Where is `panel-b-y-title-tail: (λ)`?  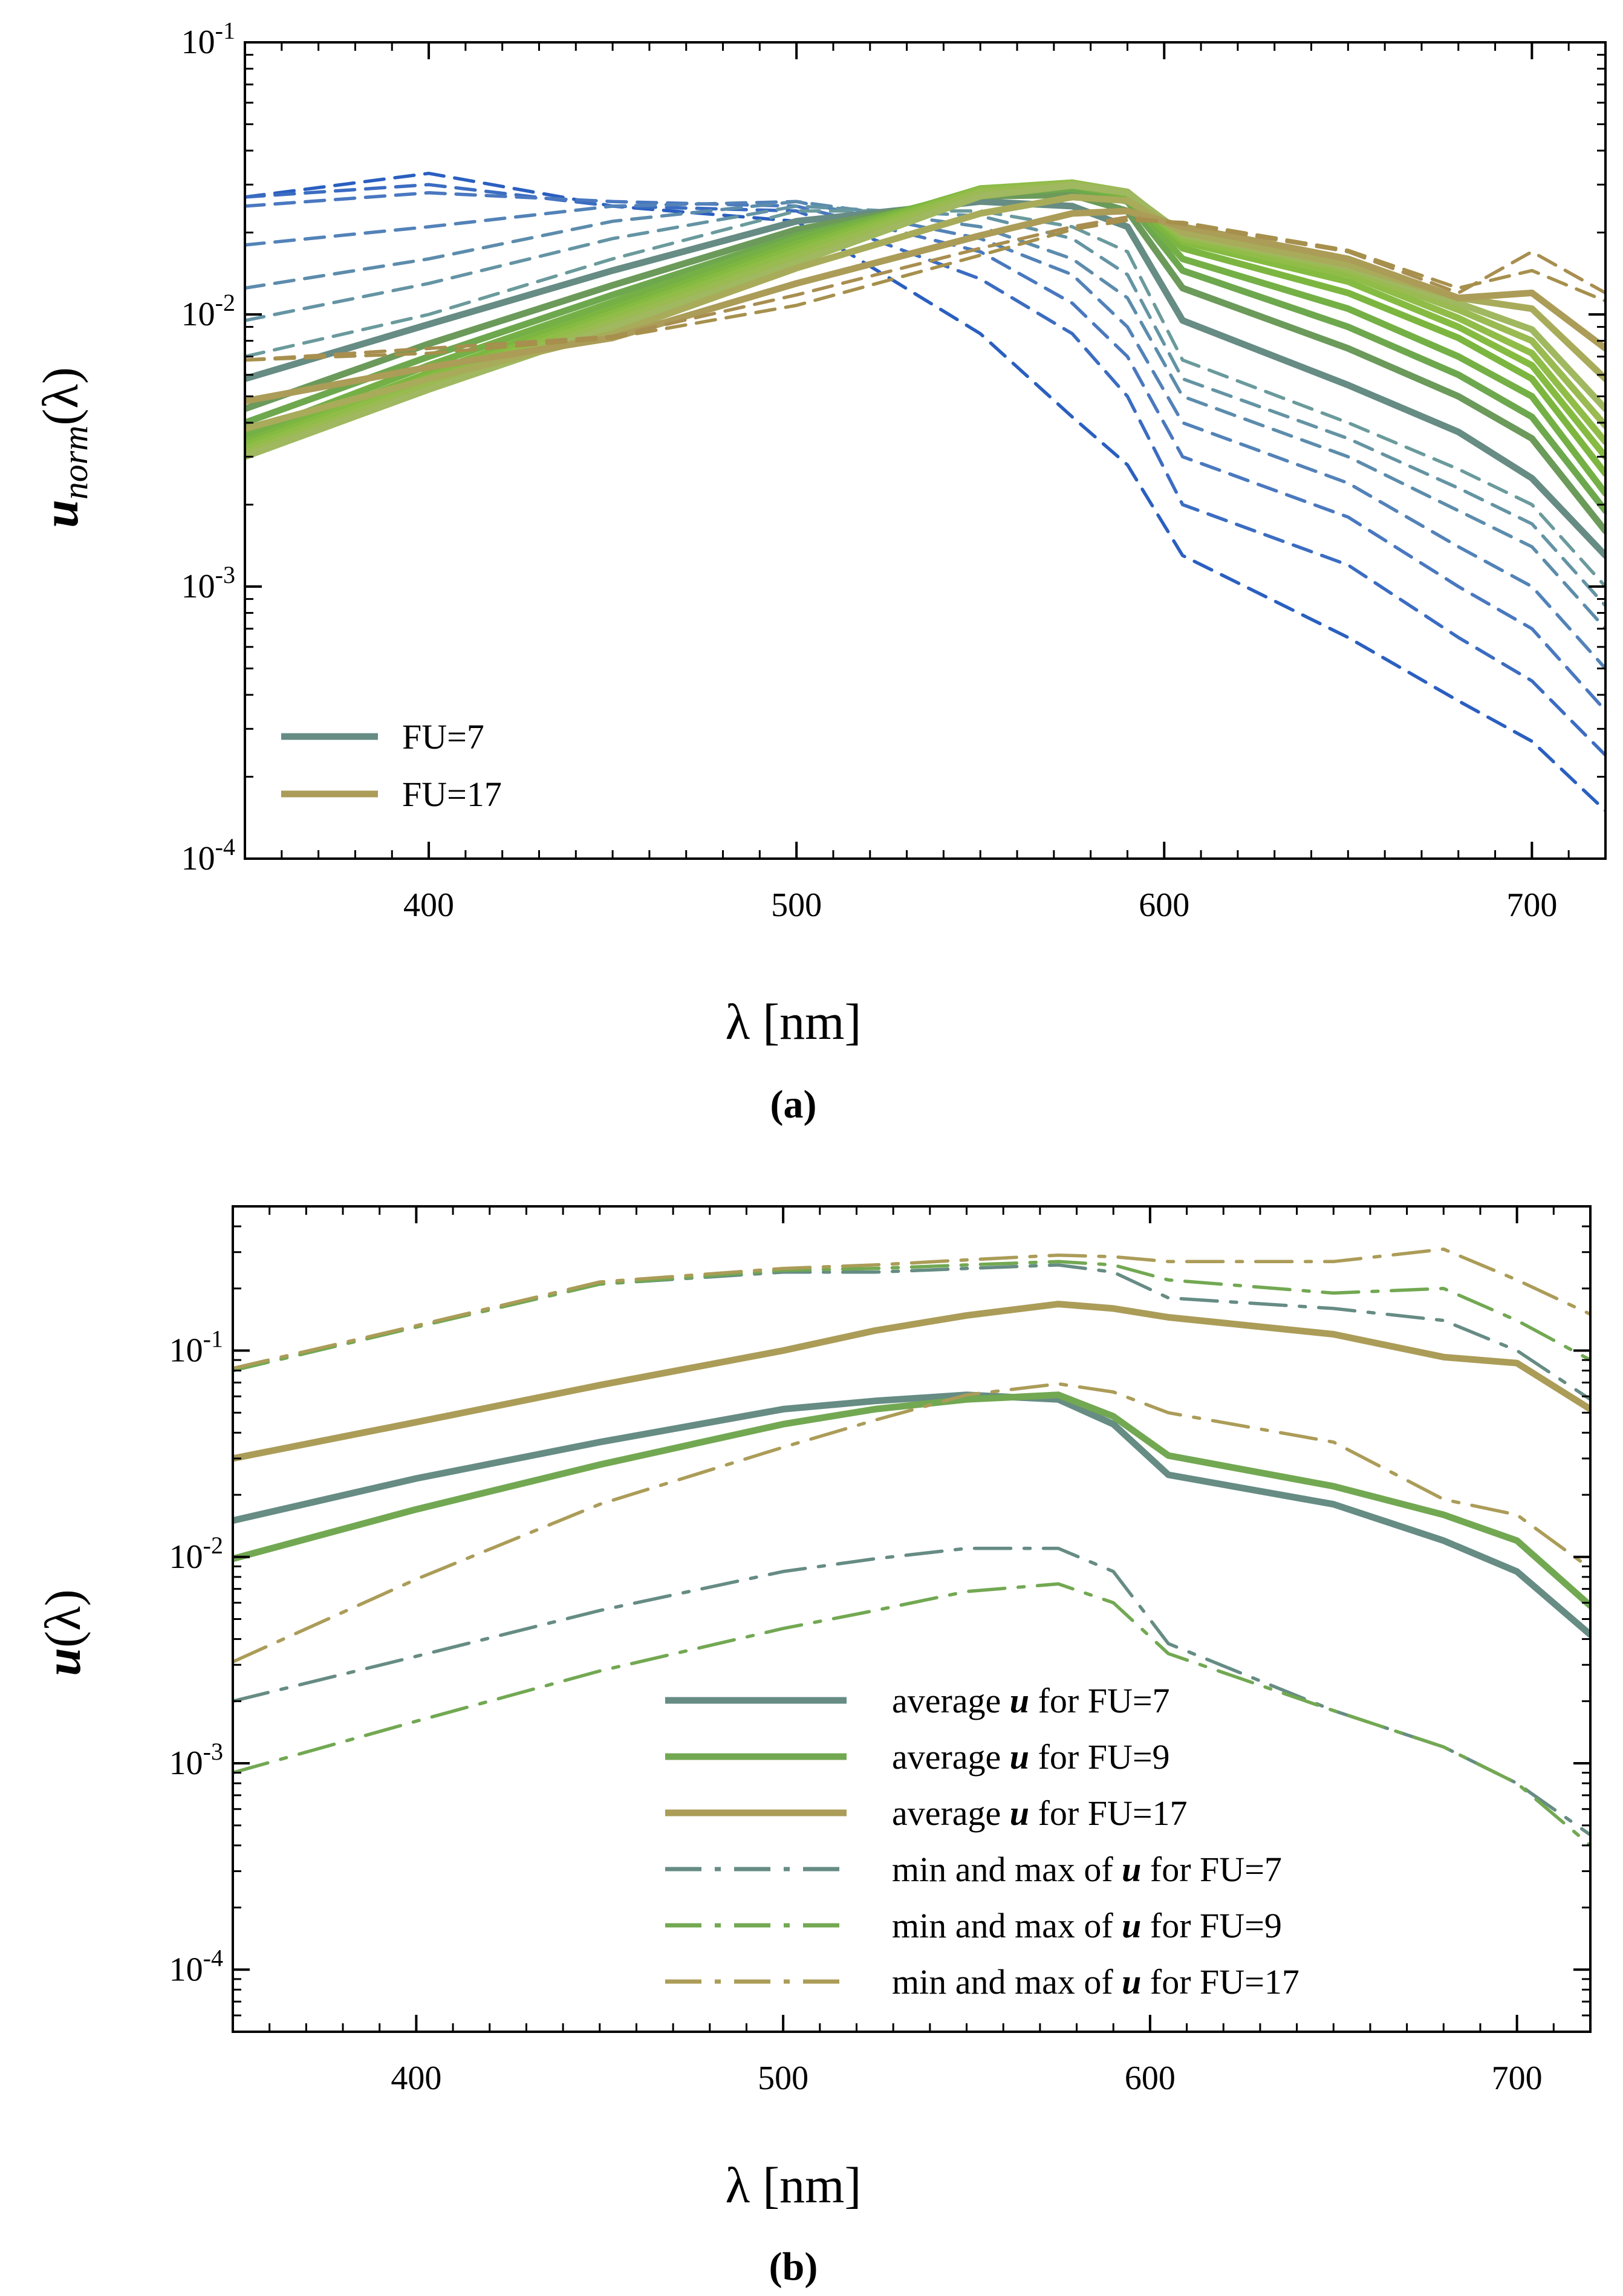
panel-b-y-title-tail: (λ) is located at coordinates (63, 1618).